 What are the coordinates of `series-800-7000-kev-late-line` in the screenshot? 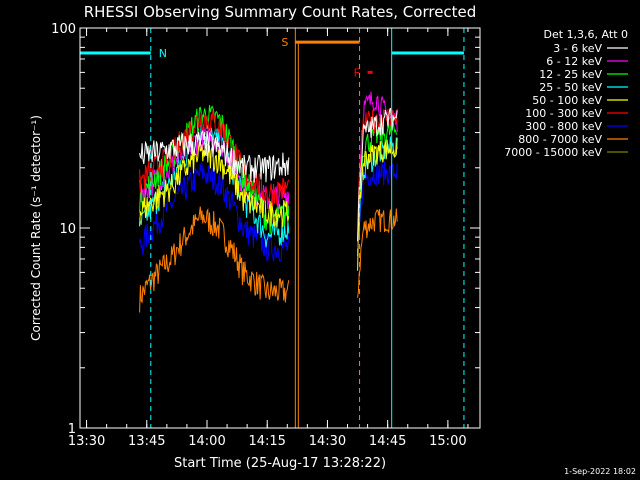 It's located at (377, 253).